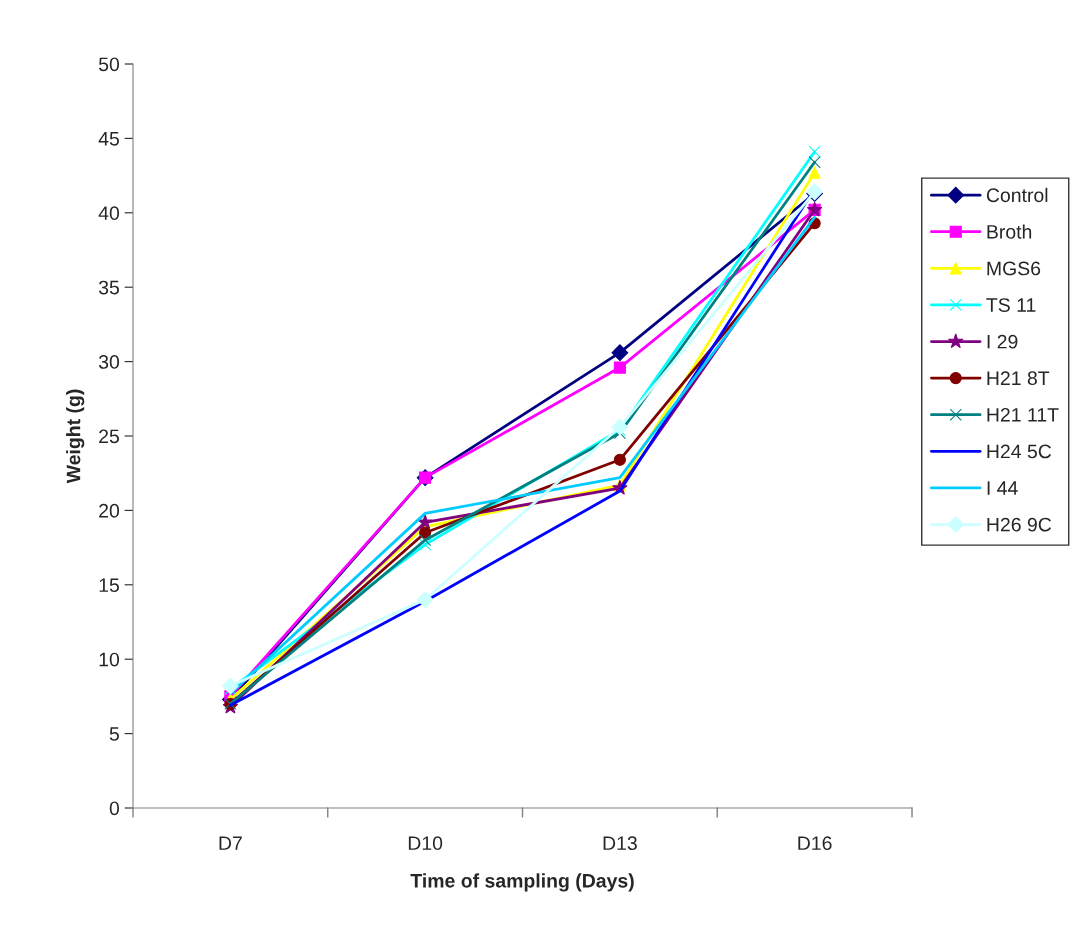 The image size is (1078, 938). I want to click on y-tick-label: 50, so click(109, 64).